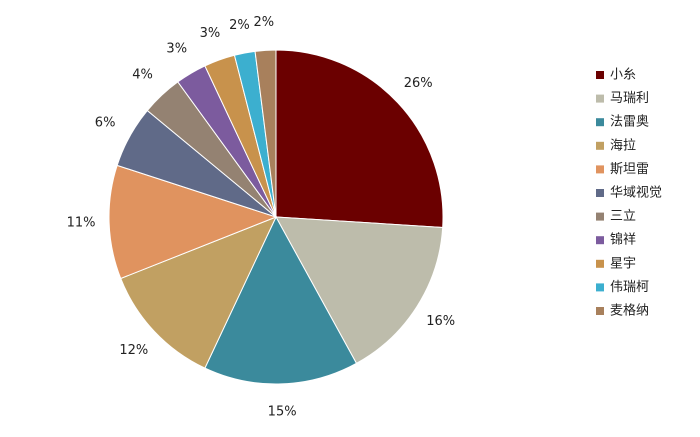 Image resolution: width=700 pixels, height=437 pixels. What do you see at coordinates (142, 74) in the screenshot?
I see `data-label: 4%` at bounding box center [142, 74].